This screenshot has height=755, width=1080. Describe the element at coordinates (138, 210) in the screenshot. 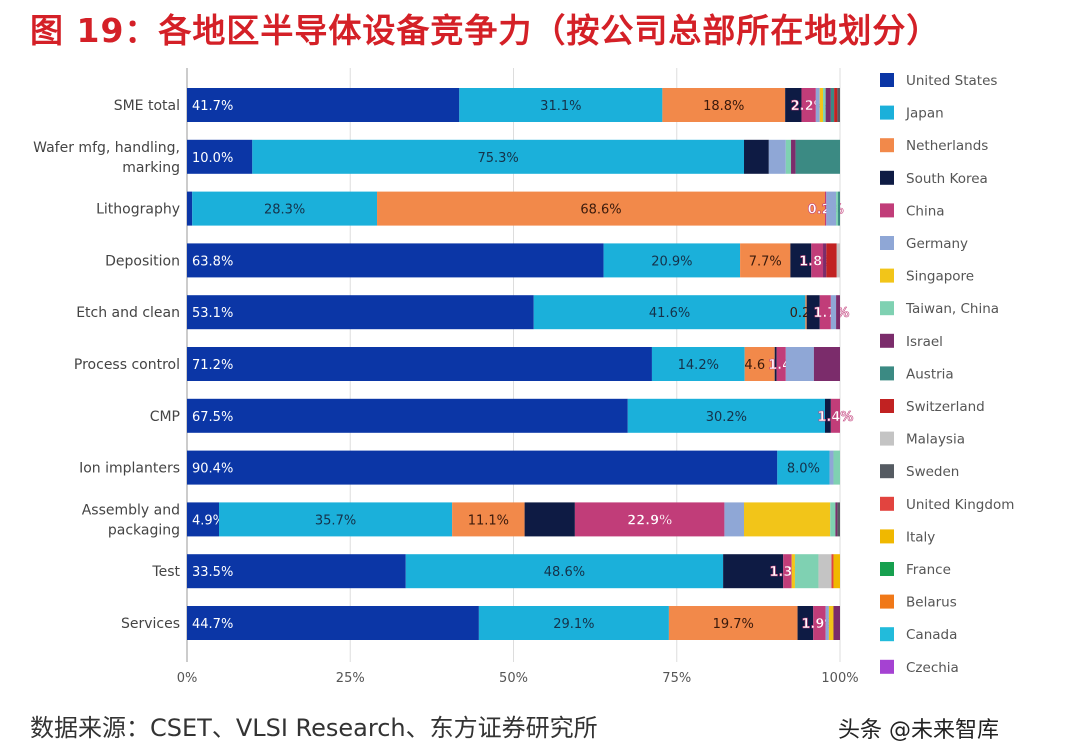

I see `category-label: Lithography` at that location.